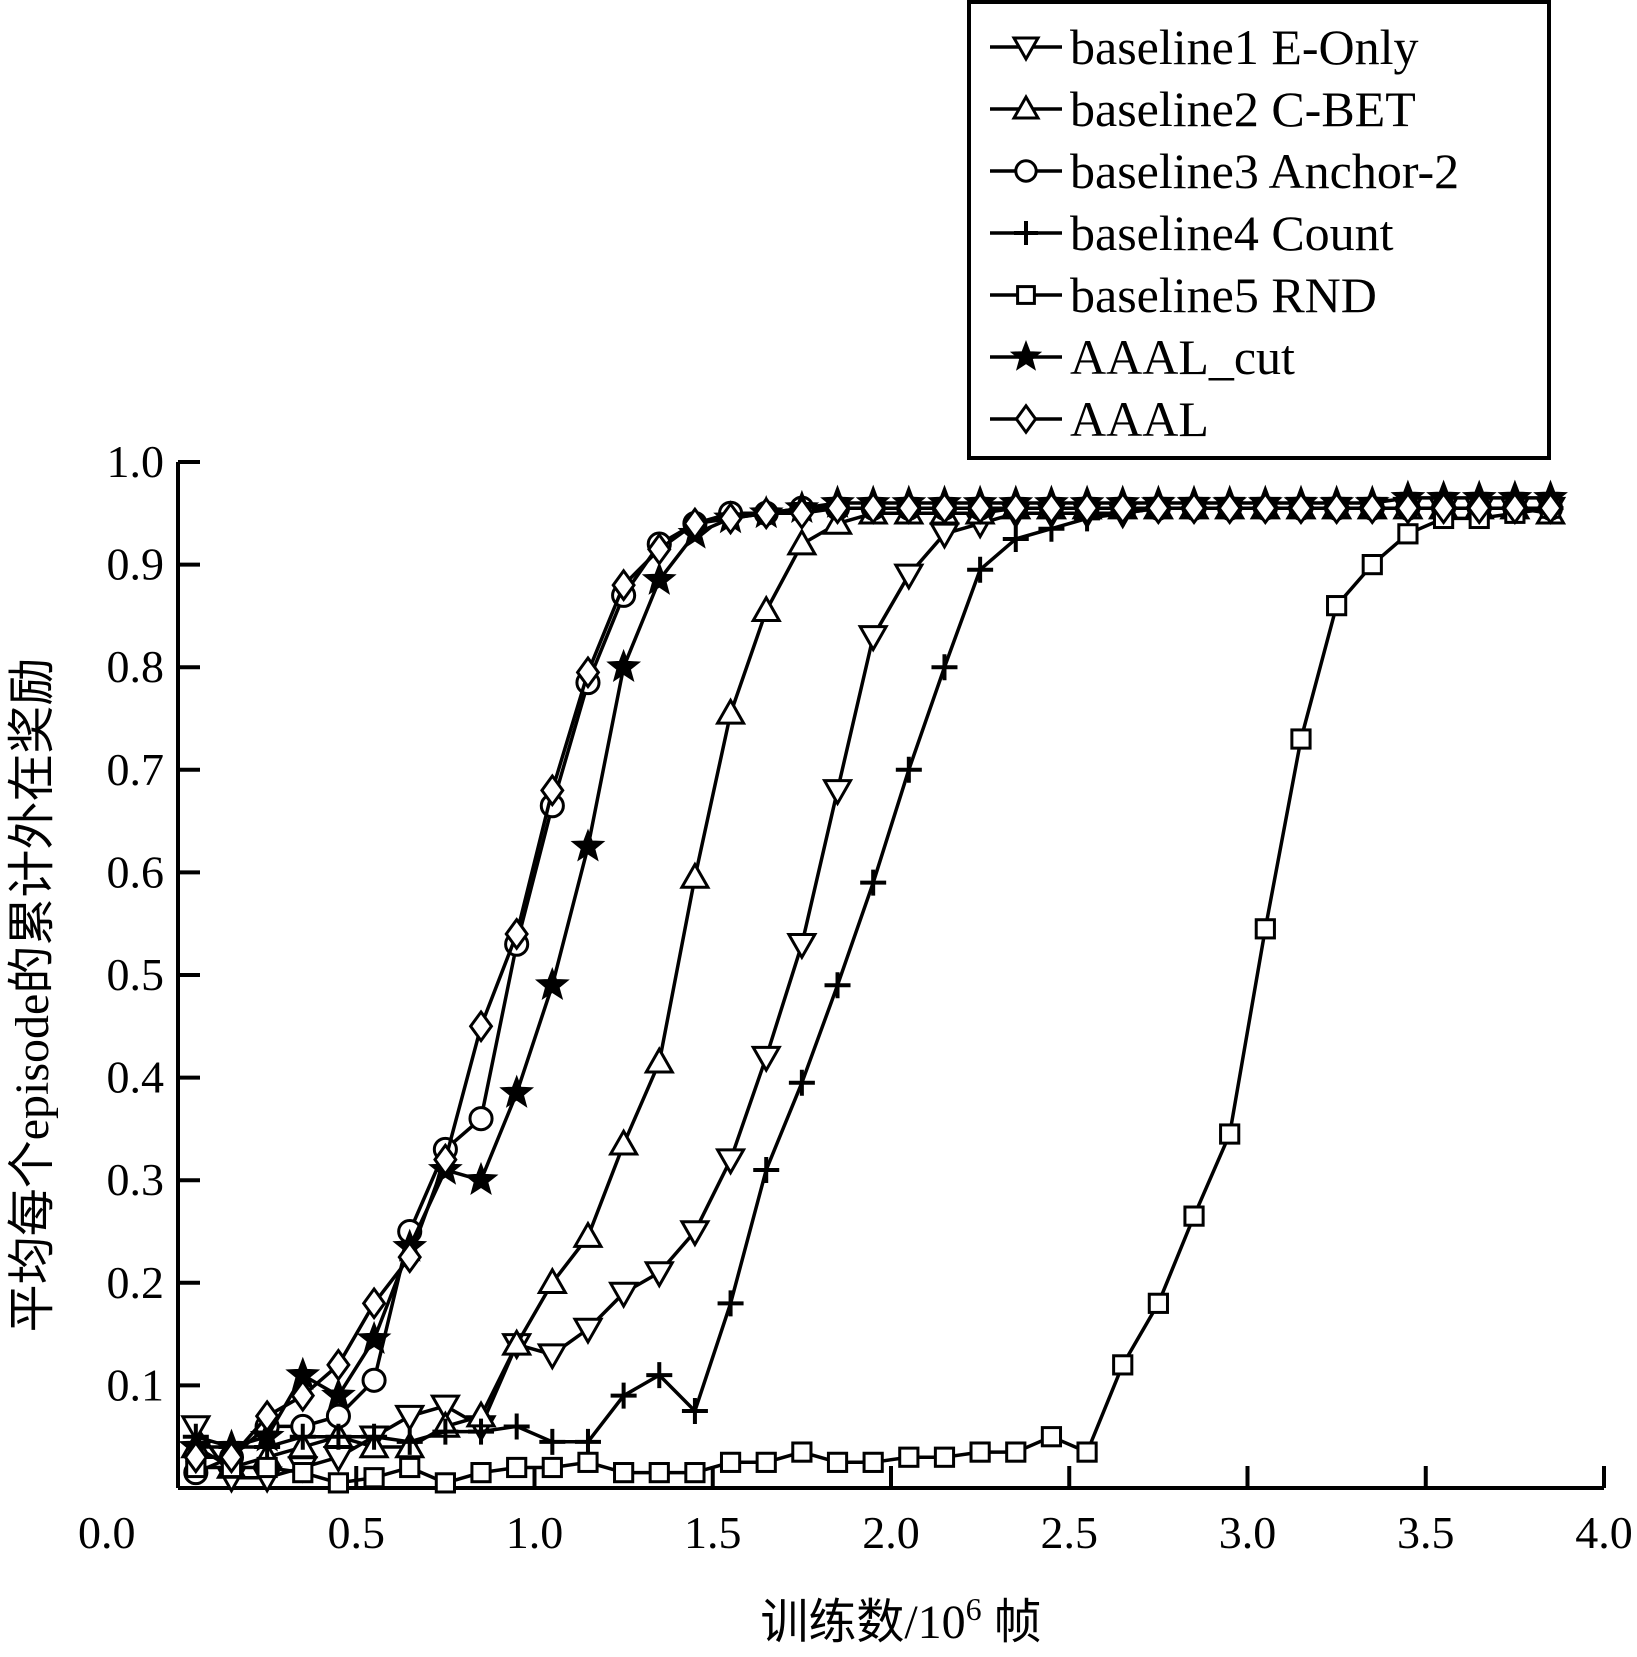 This screenshot has width=1637, height=1657. I want to click on y-ticks: 0.1 0.2 0.3 0.4 0.5 0.6 0.7 0.8 0.9 1.0, so click(153, 923).